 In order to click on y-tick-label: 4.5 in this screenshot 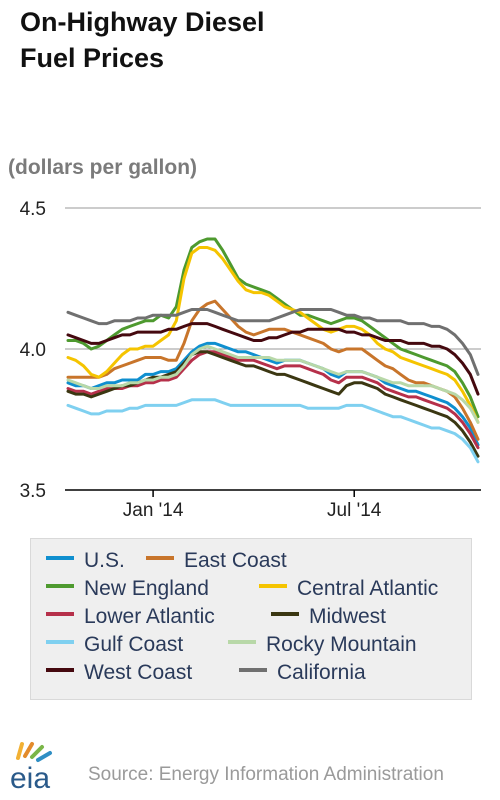, I will do `click(33, 209)`.